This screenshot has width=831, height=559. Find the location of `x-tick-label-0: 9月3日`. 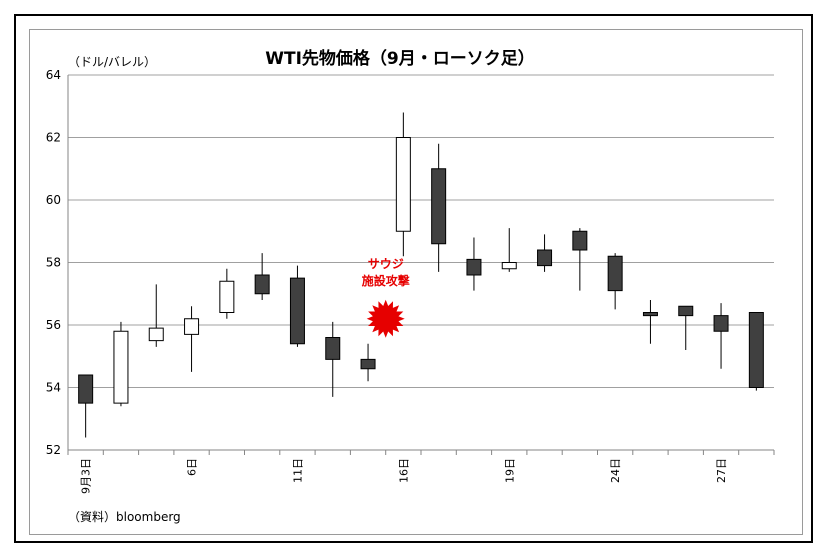

x-tick-label-0: 9月3日 is located at coordinates (86, 476).